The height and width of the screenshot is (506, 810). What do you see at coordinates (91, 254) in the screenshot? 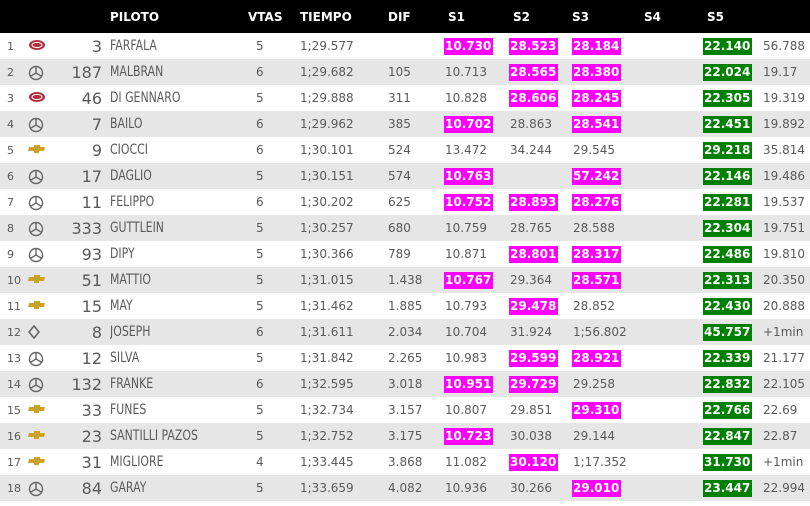
I see `car-number: 93` at bounding box center [91, 254].